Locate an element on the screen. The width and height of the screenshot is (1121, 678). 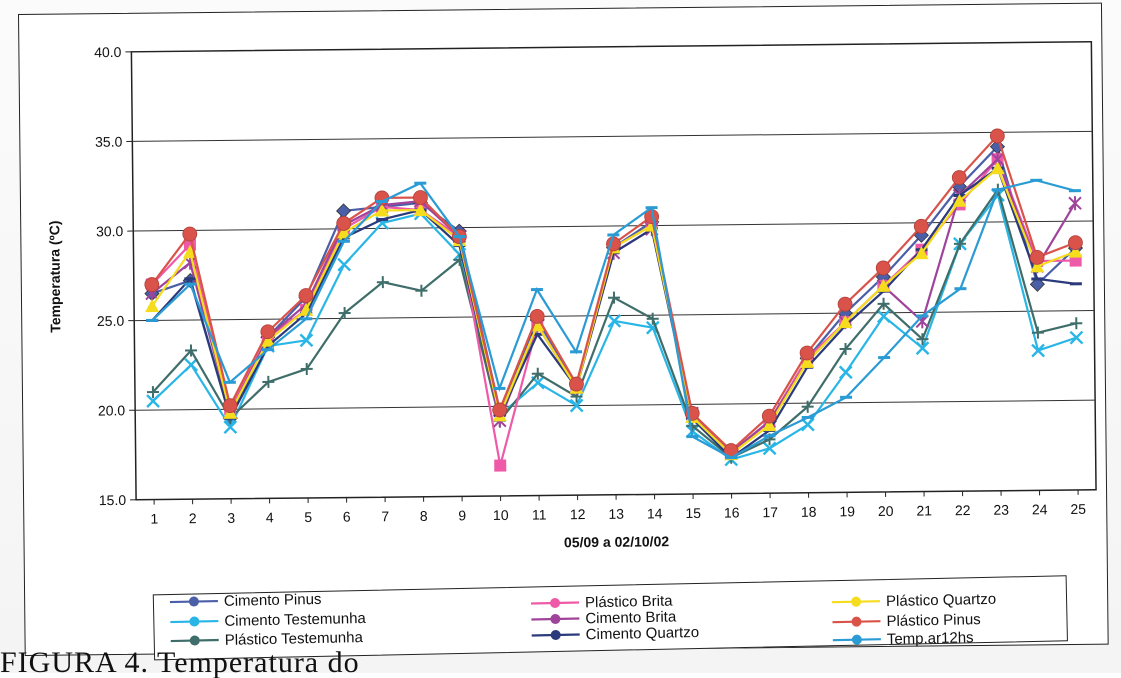
x-tick-label: 3 is located at coordinates (231, 518).